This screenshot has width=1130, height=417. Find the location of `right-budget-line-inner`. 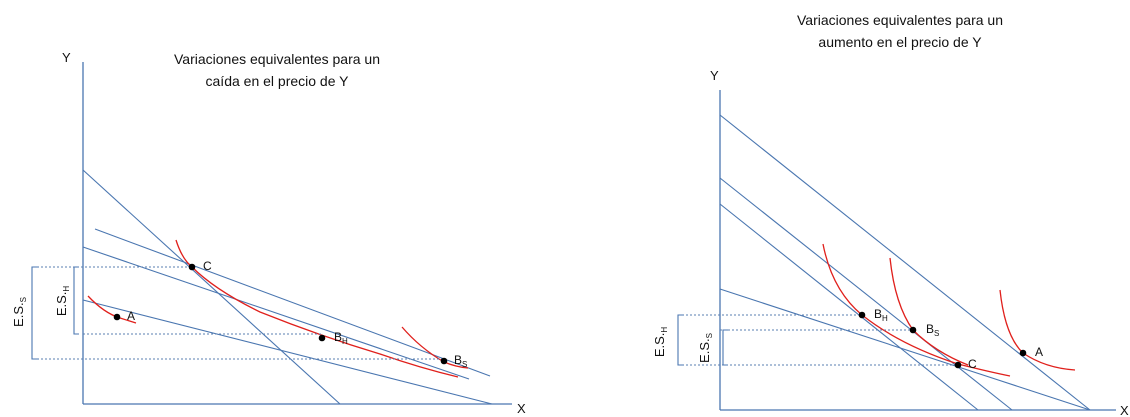

right-budget-line-inner is located at coordinates (849, 307).